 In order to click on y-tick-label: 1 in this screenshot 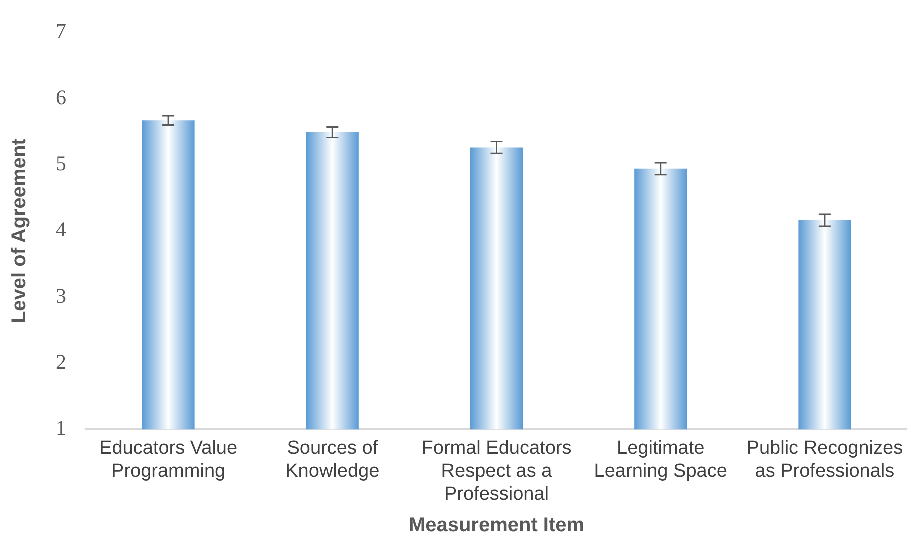, I will do `click(61, 428)`.